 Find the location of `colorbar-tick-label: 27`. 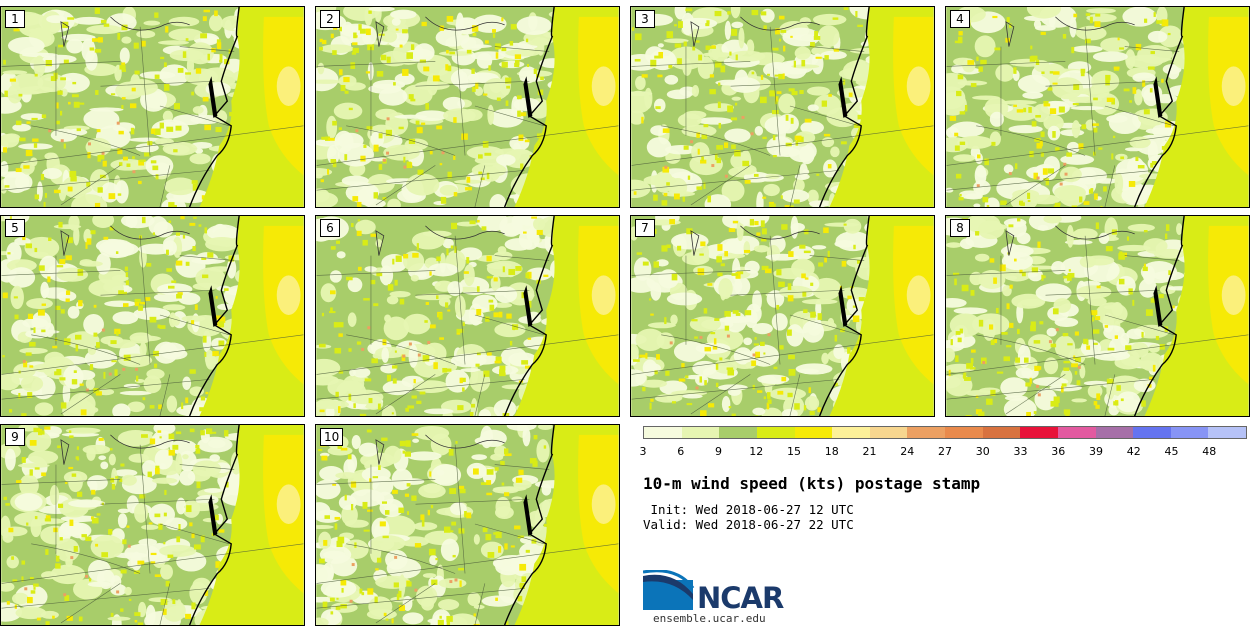

colorbar-tick-label: 27 is located at coordinates (945, 451).